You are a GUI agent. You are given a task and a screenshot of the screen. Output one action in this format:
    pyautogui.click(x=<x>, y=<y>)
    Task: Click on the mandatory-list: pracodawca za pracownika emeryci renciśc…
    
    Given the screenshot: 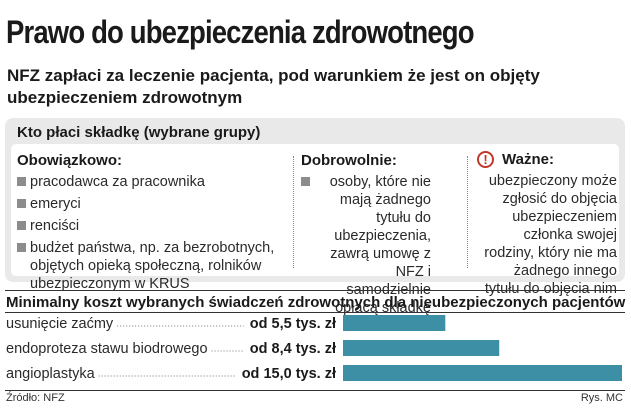 What is the action you would take?
    pyautogui.click(x=152, y=233)
    